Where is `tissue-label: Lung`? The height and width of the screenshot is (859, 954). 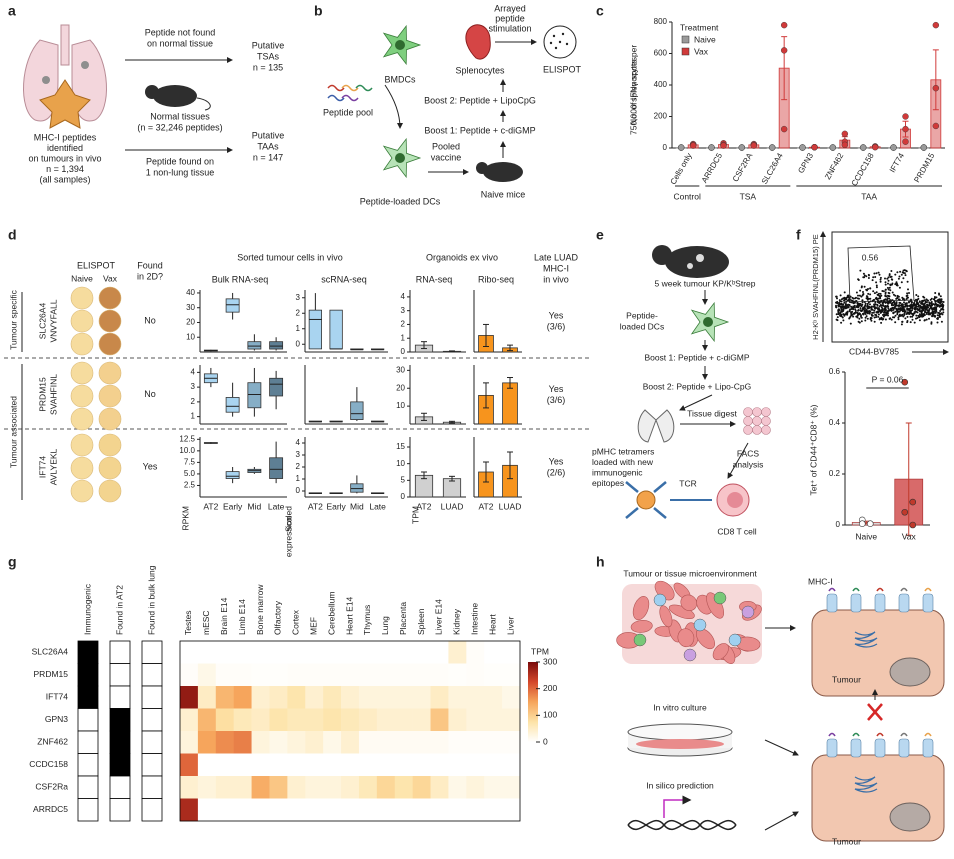
tissue-label: Lung is located at coordinates (385, 625).